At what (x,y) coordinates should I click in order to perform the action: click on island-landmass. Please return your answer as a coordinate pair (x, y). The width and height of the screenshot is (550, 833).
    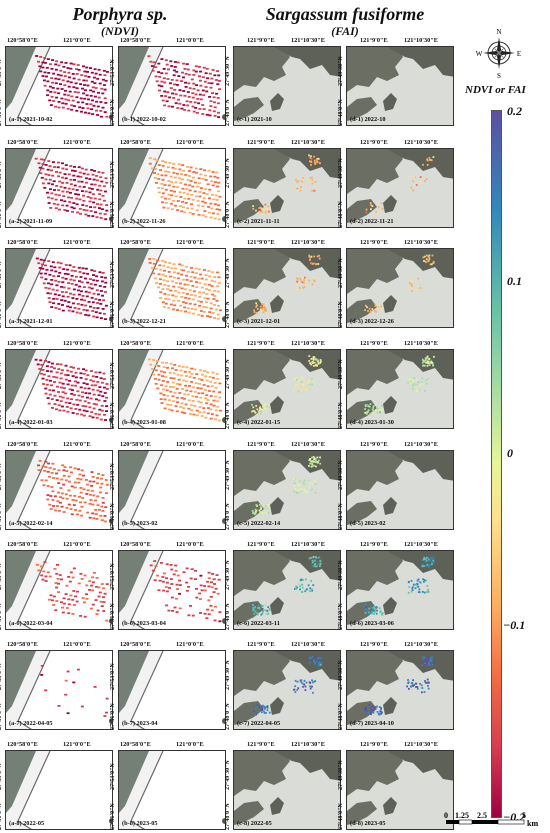
    Looking at the image, I should click on (249, 813).